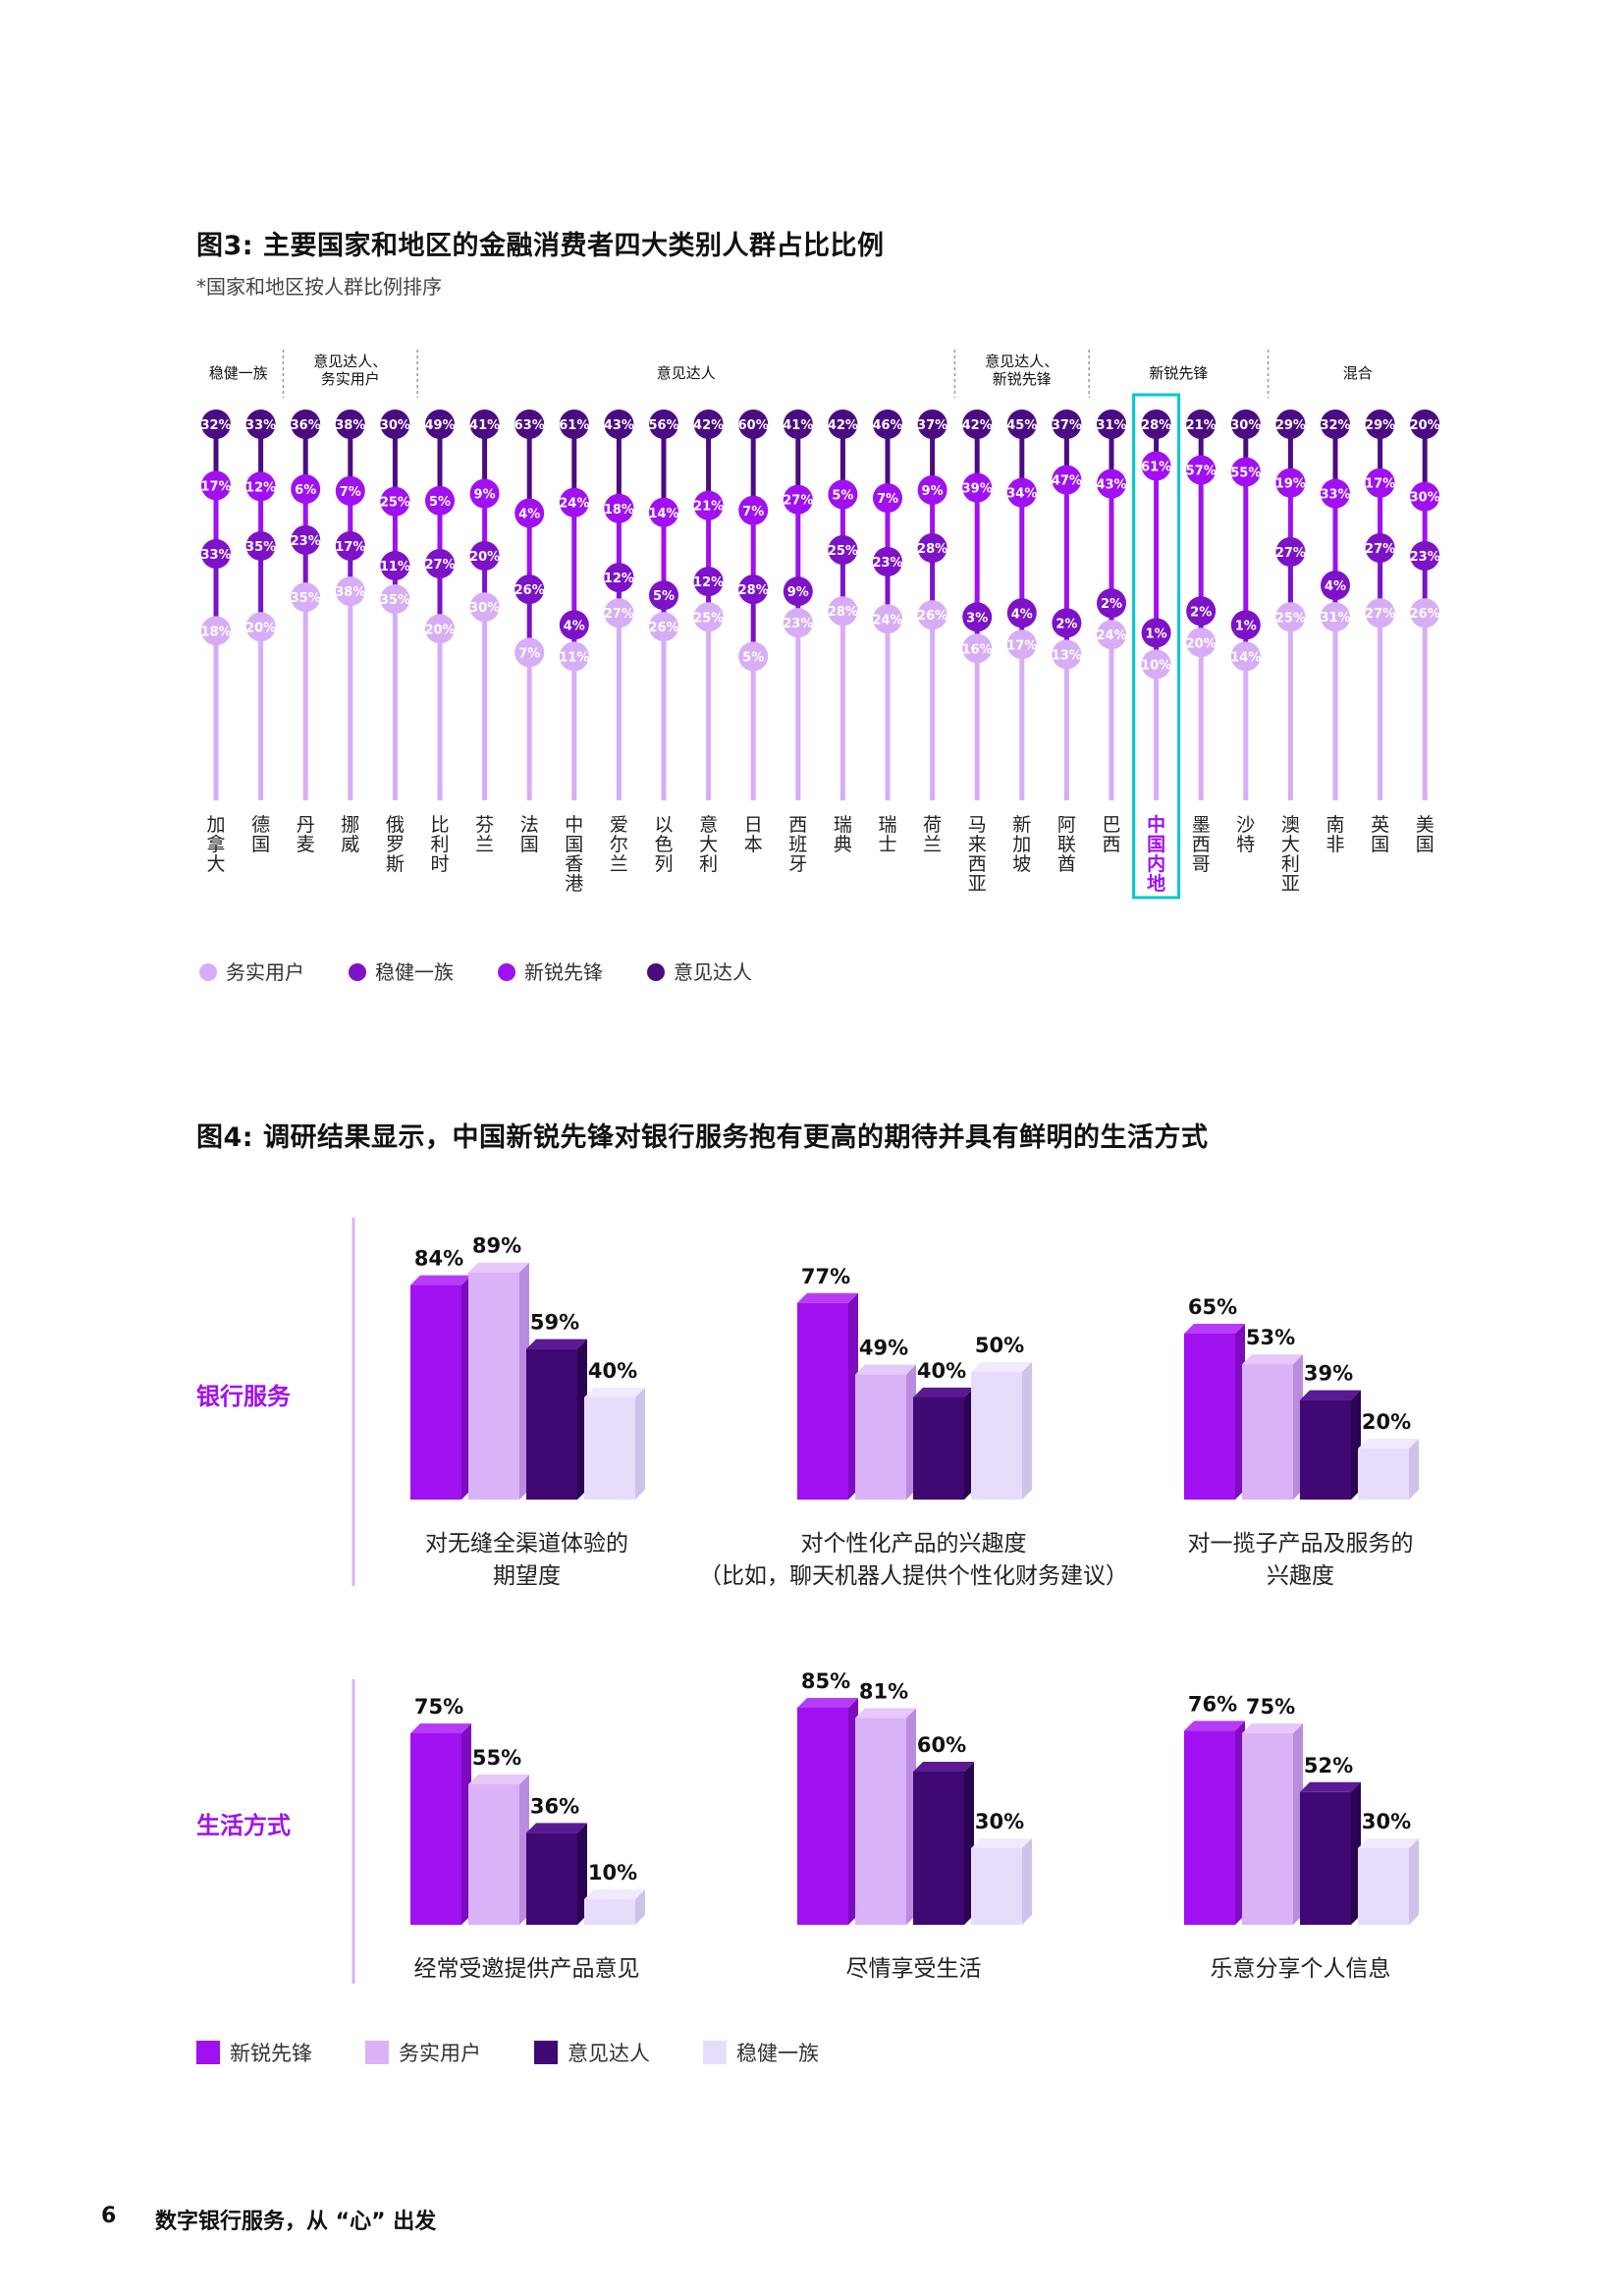 Image resolution: width=1623 pixels, height=2296 pixels. I want to click on dot-label-opinion: 49%, so click(439, 425).